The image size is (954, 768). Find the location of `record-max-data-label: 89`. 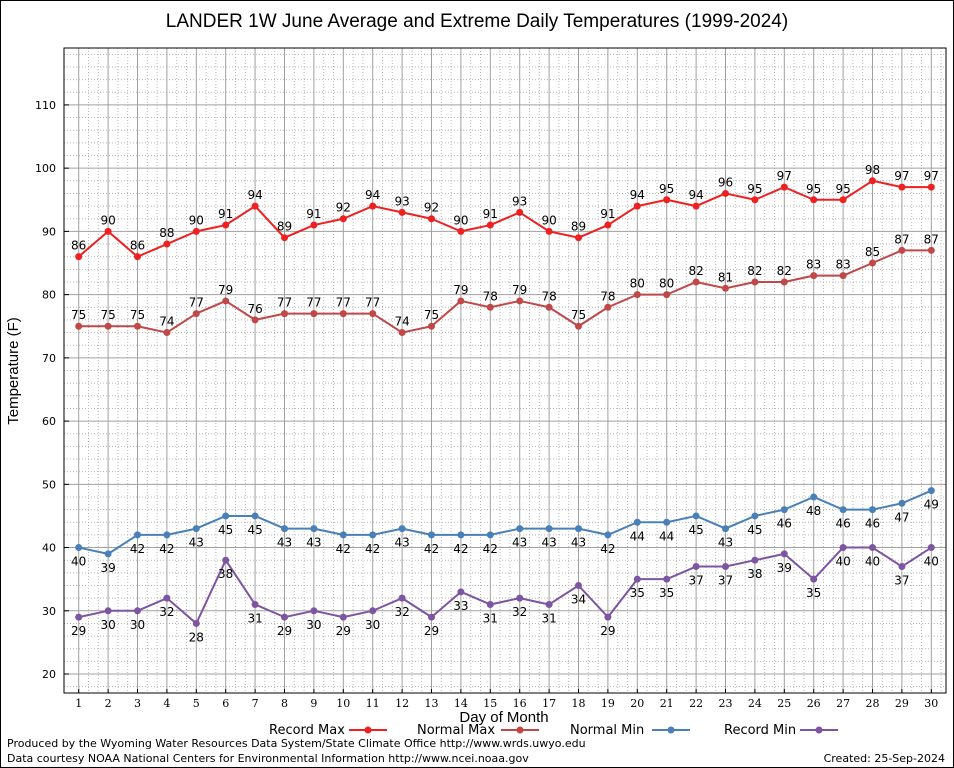

record-max-data-label: 89 is located at coordinates (578, 227).